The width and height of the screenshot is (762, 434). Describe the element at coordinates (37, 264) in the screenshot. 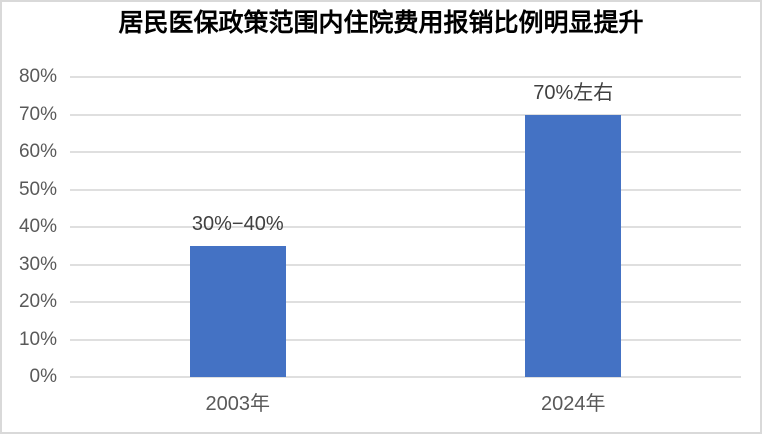

I see `y-tick-label-30: 30%` at that location.